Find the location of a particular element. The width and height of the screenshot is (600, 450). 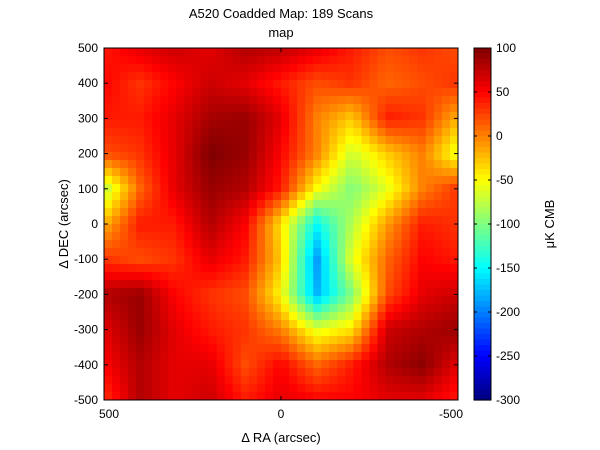

colorbar-tick-label: 0 is located at coordinates (499, 136).